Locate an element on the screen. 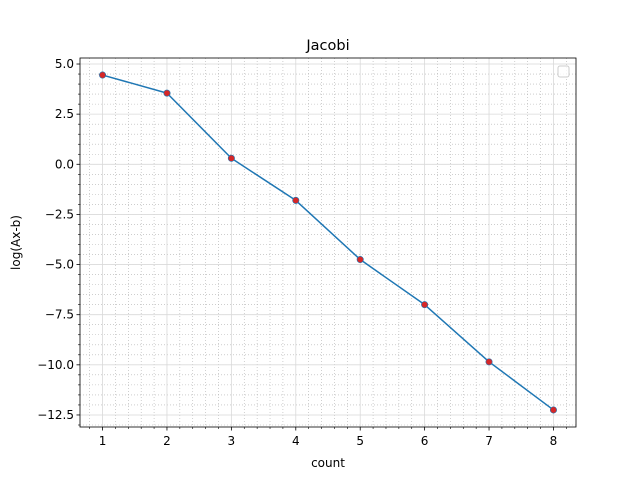  y-tick-label: −7.5 is located at coordinates (59, 315).